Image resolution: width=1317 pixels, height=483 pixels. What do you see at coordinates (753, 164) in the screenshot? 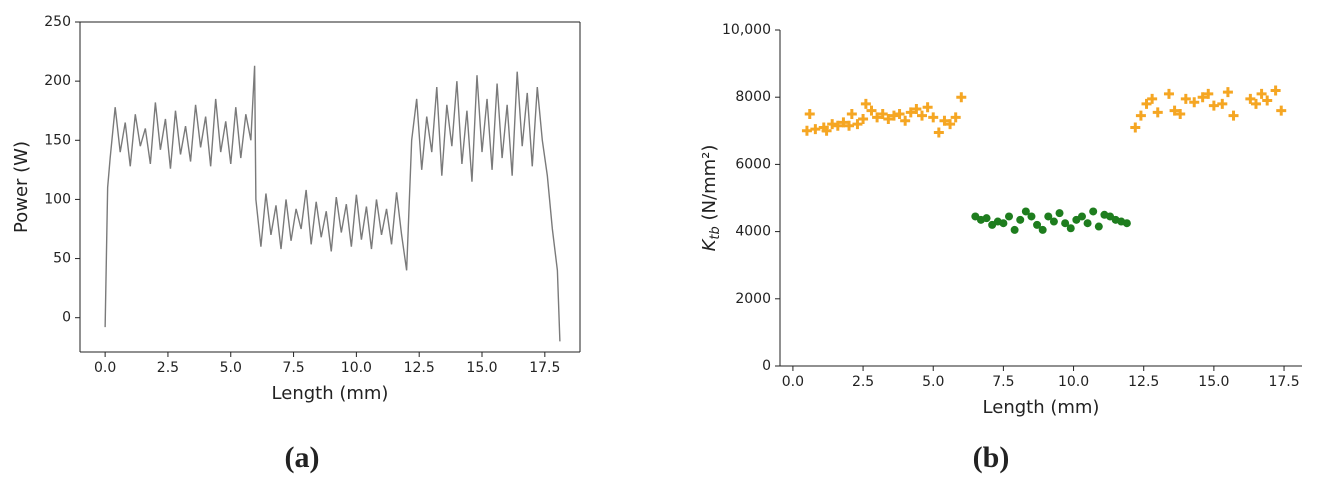
I see `y-tick-label: 6000` at bounding box center [753, 164].